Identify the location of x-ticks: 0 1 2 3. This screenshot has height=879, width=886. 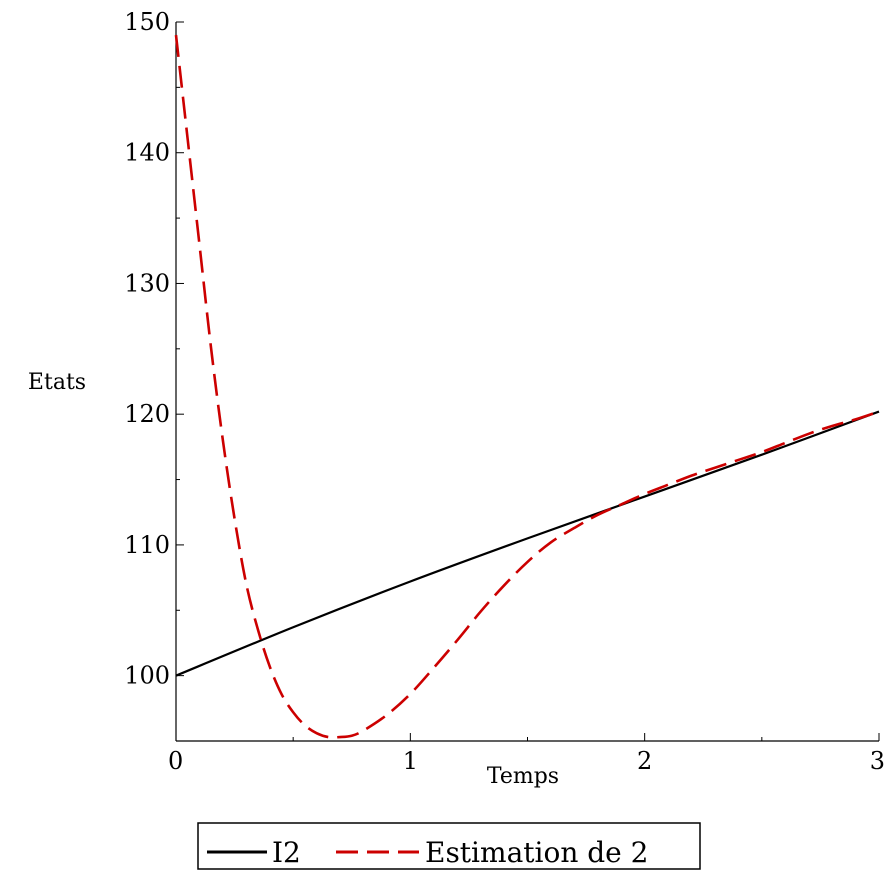
(526, 754).